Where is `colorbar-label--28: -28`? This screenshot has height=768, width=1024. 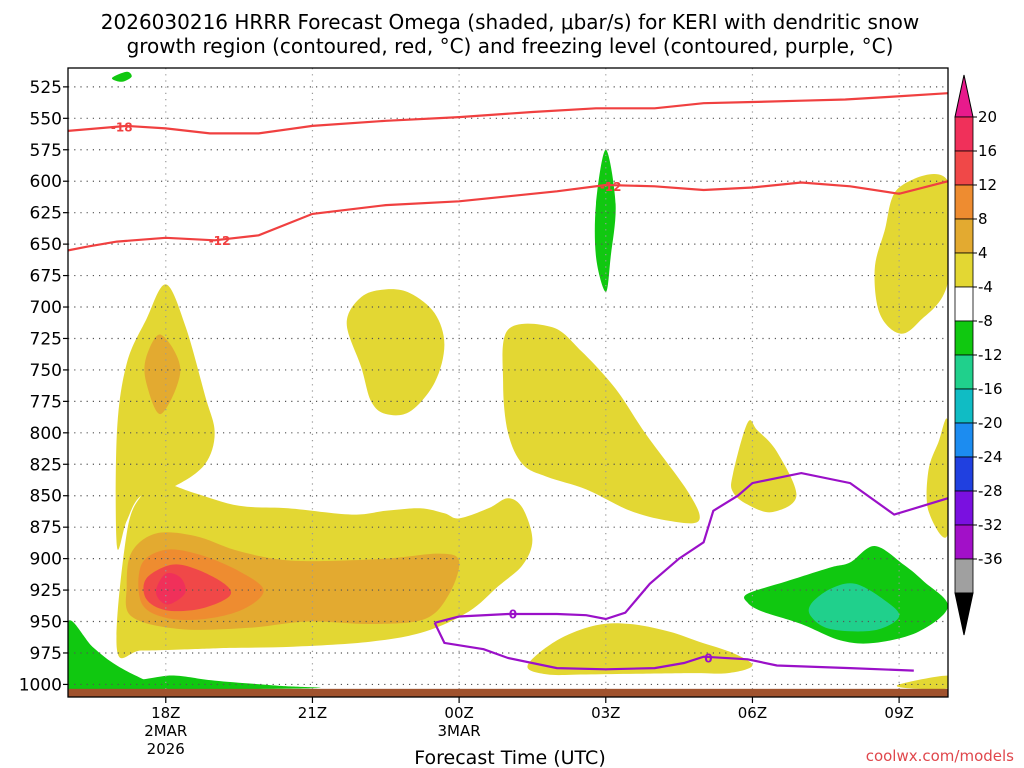
colorbar-label--28: -28 is located at coordinates (990, 491).